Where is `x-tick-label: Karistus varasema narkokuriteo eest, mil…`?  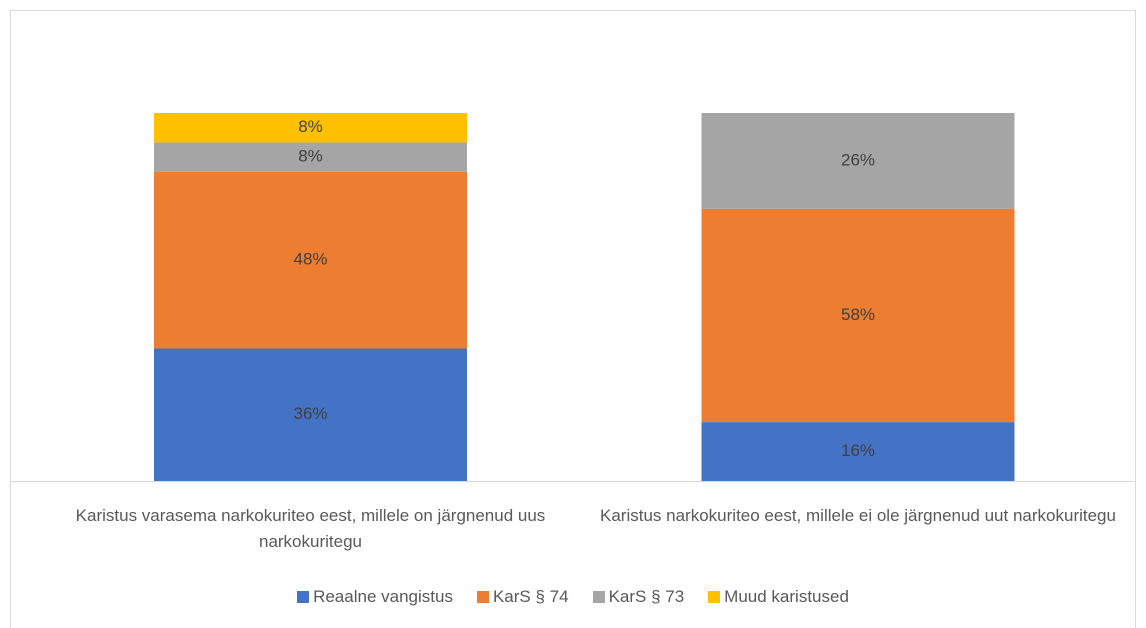 x-tick-label: Karistus varasema narkokuriteo eest, mil… is located at coordinates (310, 528).